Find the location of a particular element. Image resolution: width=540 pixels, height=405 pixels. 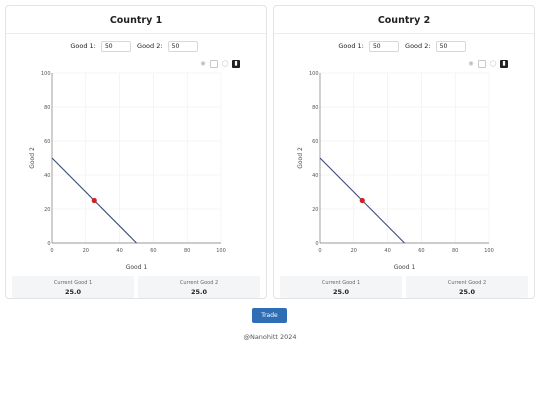

country-2-title: Country 2 is located at coordinates (404, 20).